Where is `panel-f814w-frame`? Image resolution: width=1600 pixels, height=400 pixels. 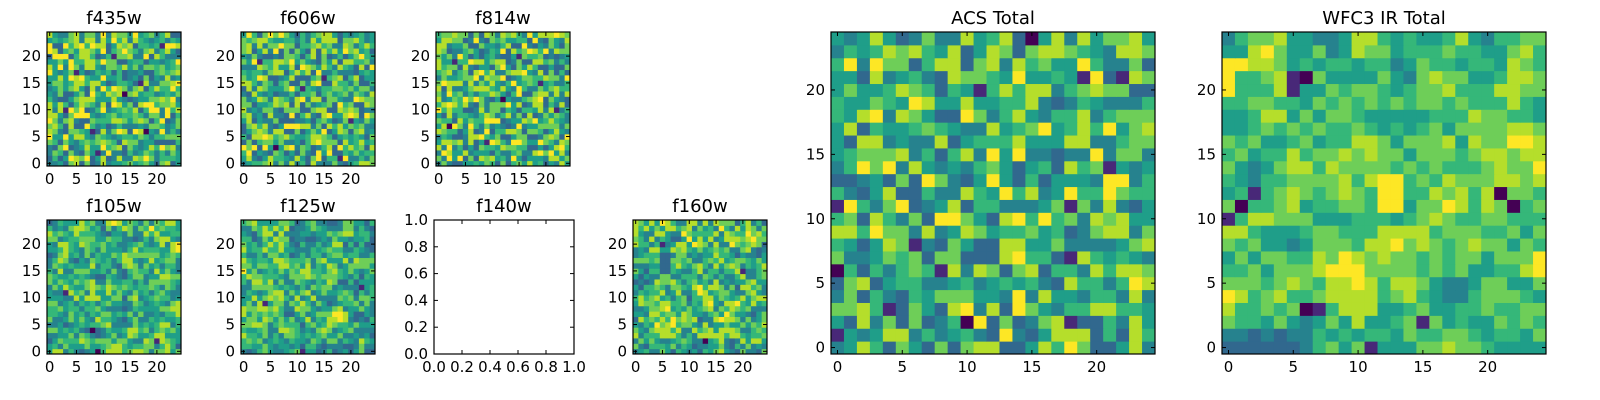
panel-f814w-frame is located at coordinates (503, 99).